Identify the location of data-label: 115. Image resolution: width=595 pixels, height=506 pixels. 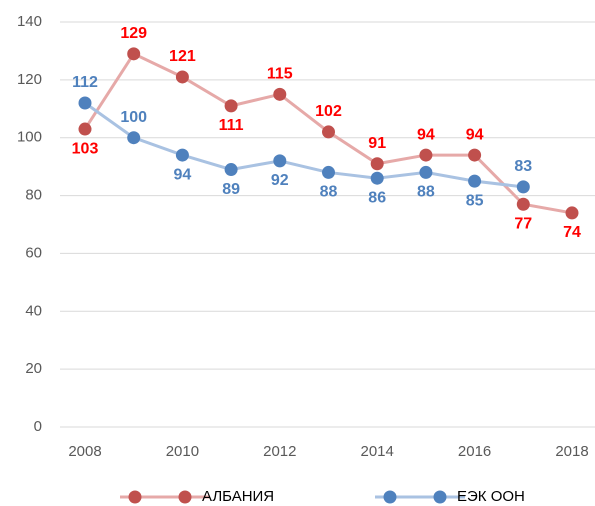
(280, 74).